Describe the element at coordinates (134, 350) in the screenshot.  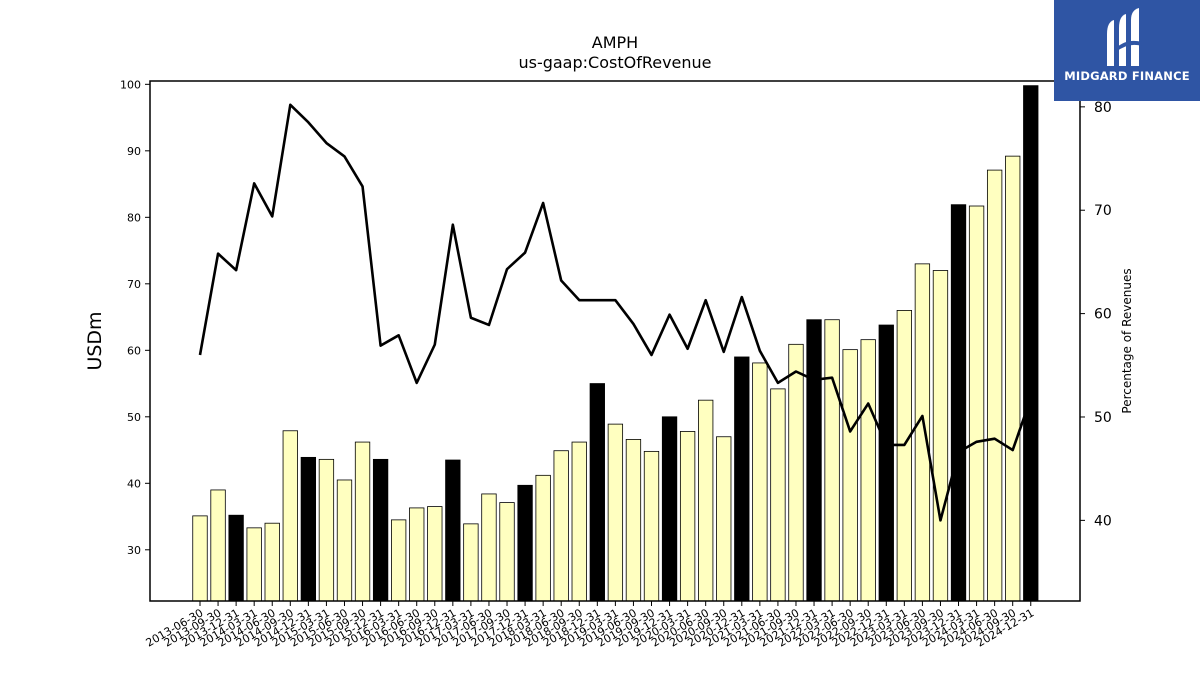
I see `y-tick-label: 60` at that location.